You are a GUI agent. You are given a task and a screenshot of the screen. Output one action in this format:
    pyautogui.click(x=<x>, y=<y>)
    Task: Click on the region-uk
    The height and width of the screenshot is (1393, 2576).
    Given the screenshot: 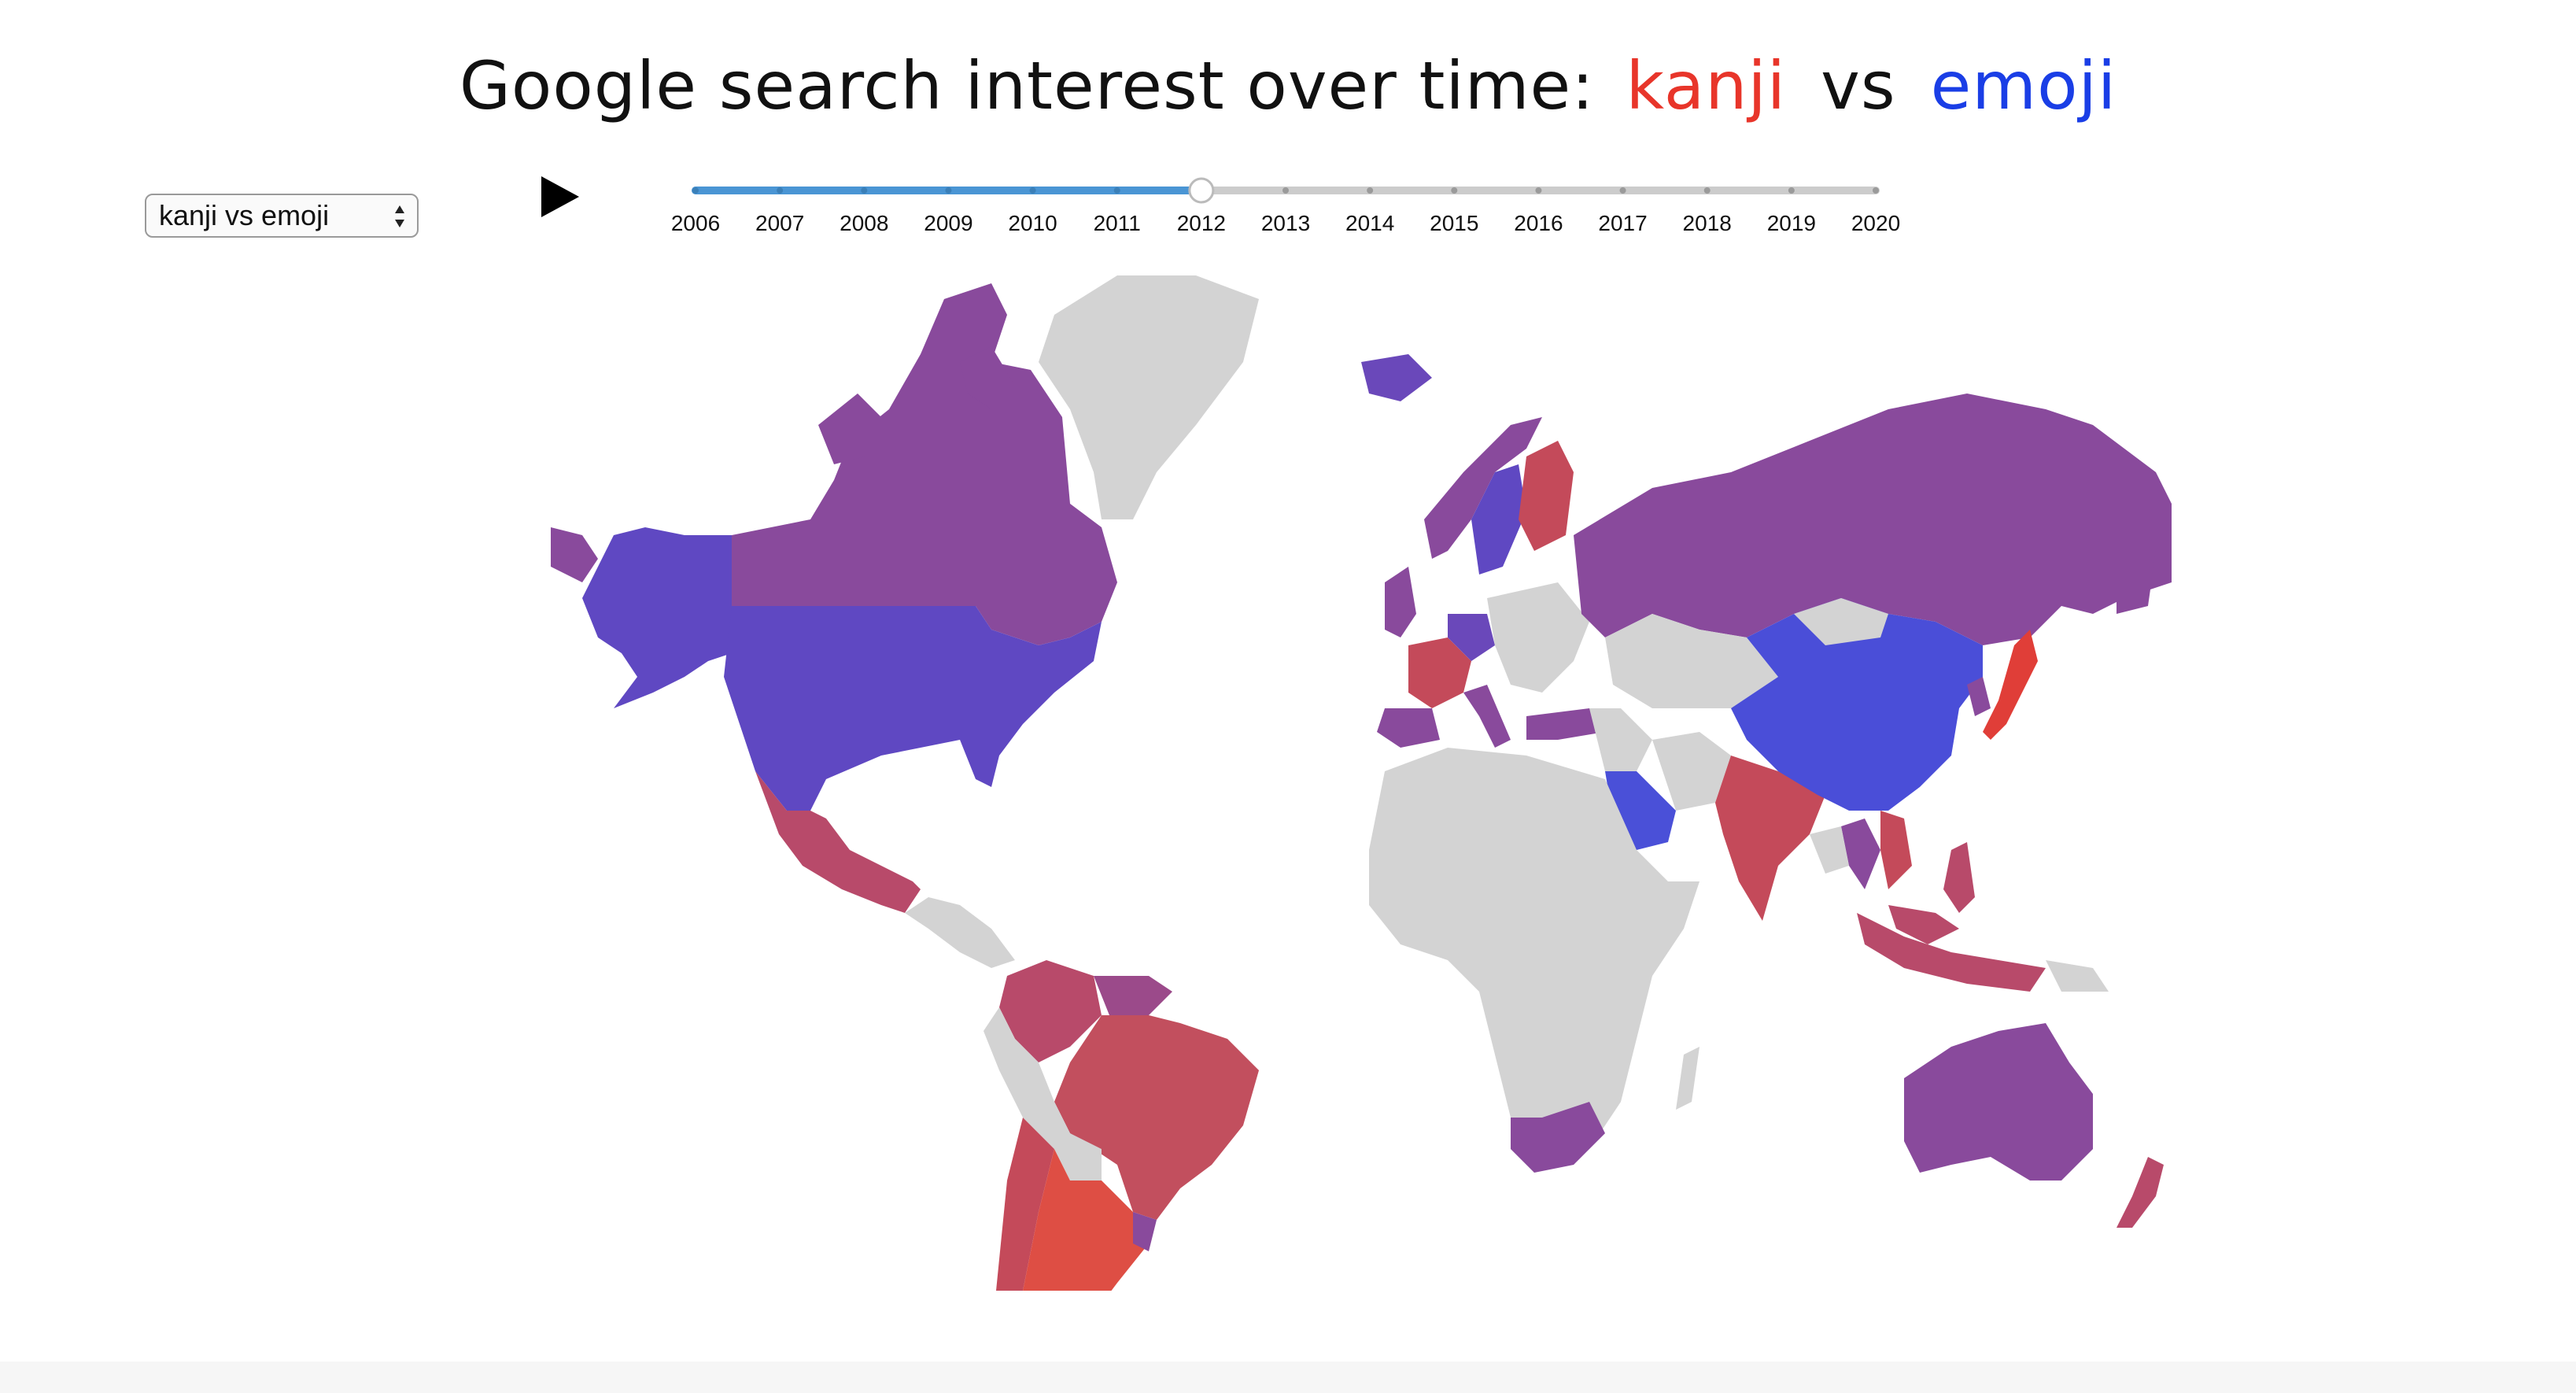 What is the action you would take?
    pyautogui.click(x=1400, y=602)
    